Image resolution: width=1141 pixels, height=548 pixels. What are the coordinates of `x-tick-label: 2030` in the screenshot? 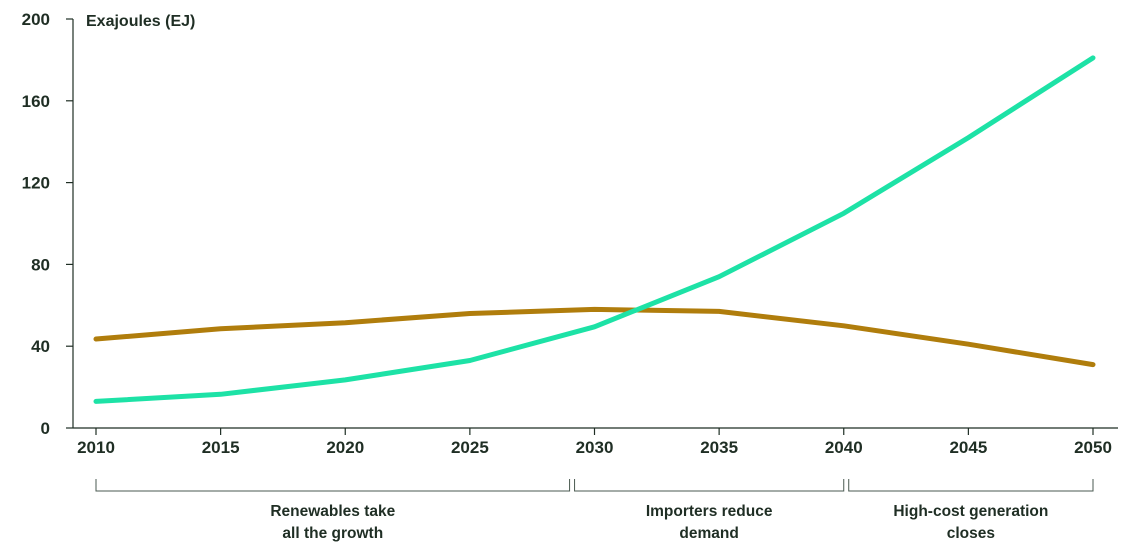 It's located at (595, 447).